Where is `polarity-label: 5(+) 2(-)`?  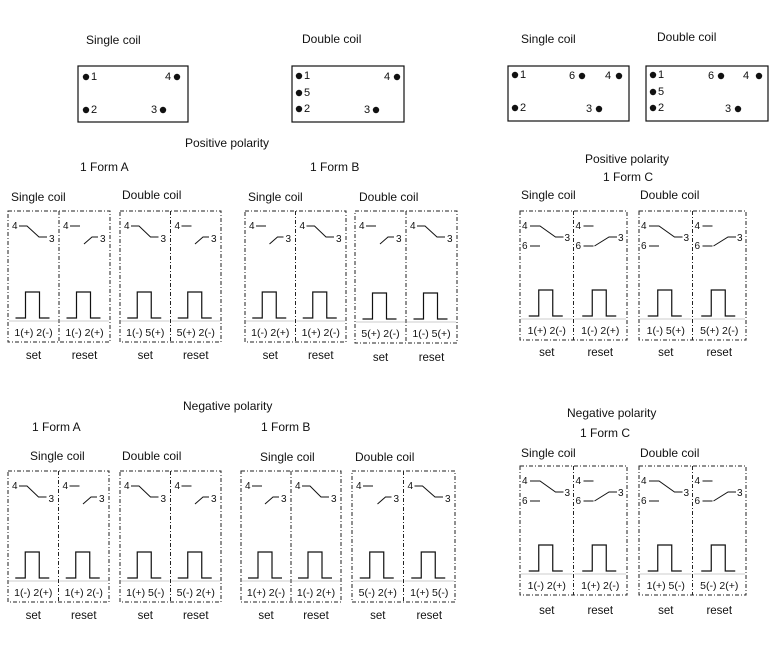
polarity-label: 5(+) 2(-) is located at coordinates (380, 334).